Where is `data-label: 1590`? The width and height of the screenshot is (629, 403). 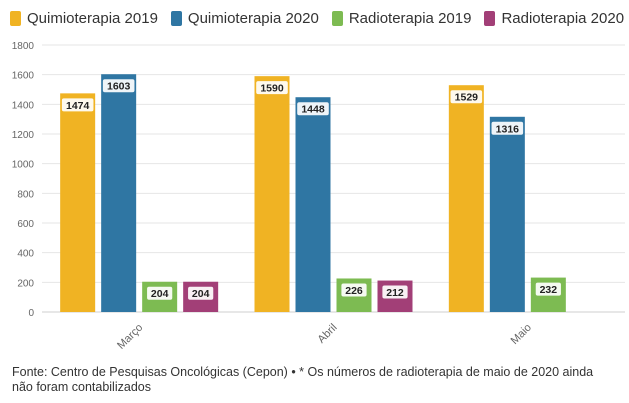 data-label: 1590 is located at coordinates (272, 89).